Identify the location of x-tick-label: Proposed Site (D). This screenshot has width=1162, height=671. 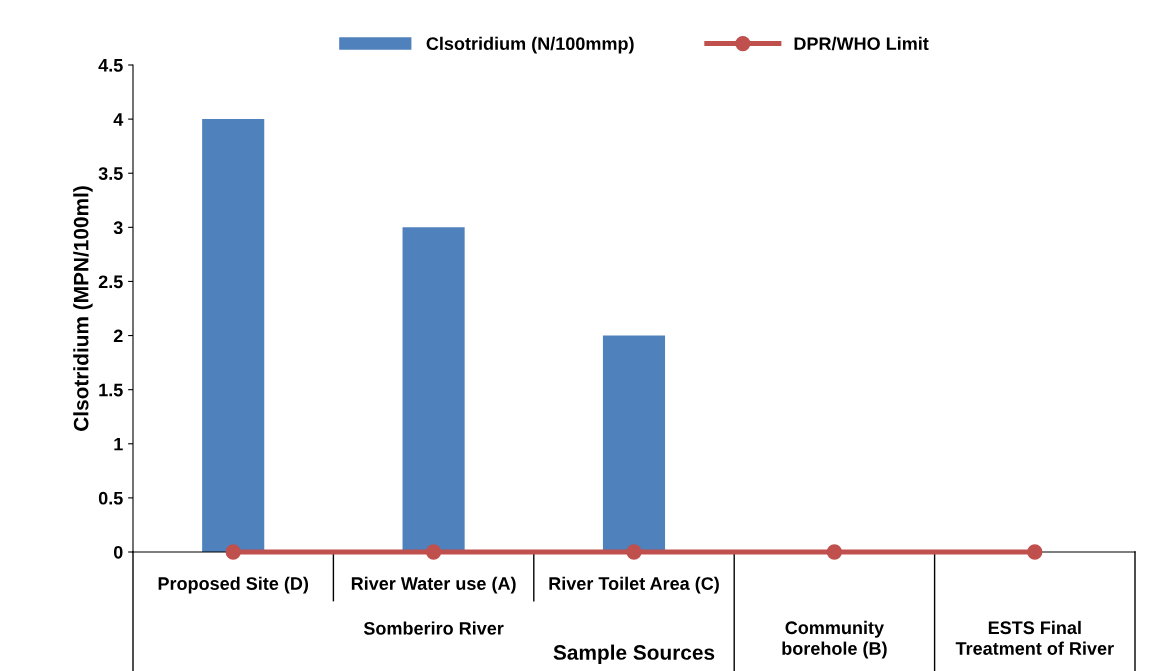
(233, 585).